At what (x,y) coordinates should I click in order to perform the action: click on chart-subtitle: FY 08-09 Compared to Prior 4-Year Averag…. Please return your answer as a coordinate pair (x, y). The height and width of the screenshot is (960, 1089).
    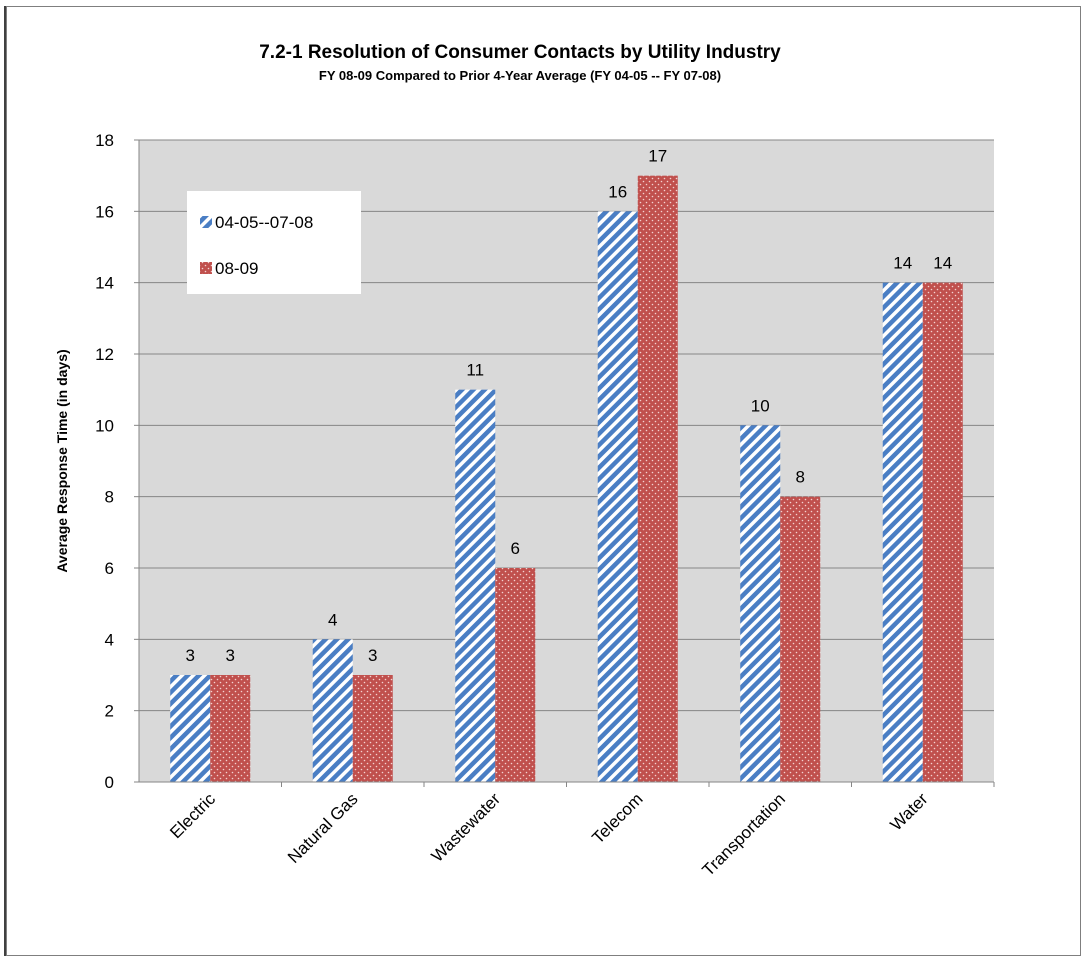
    Looking at the image, I should click on (520, 75).